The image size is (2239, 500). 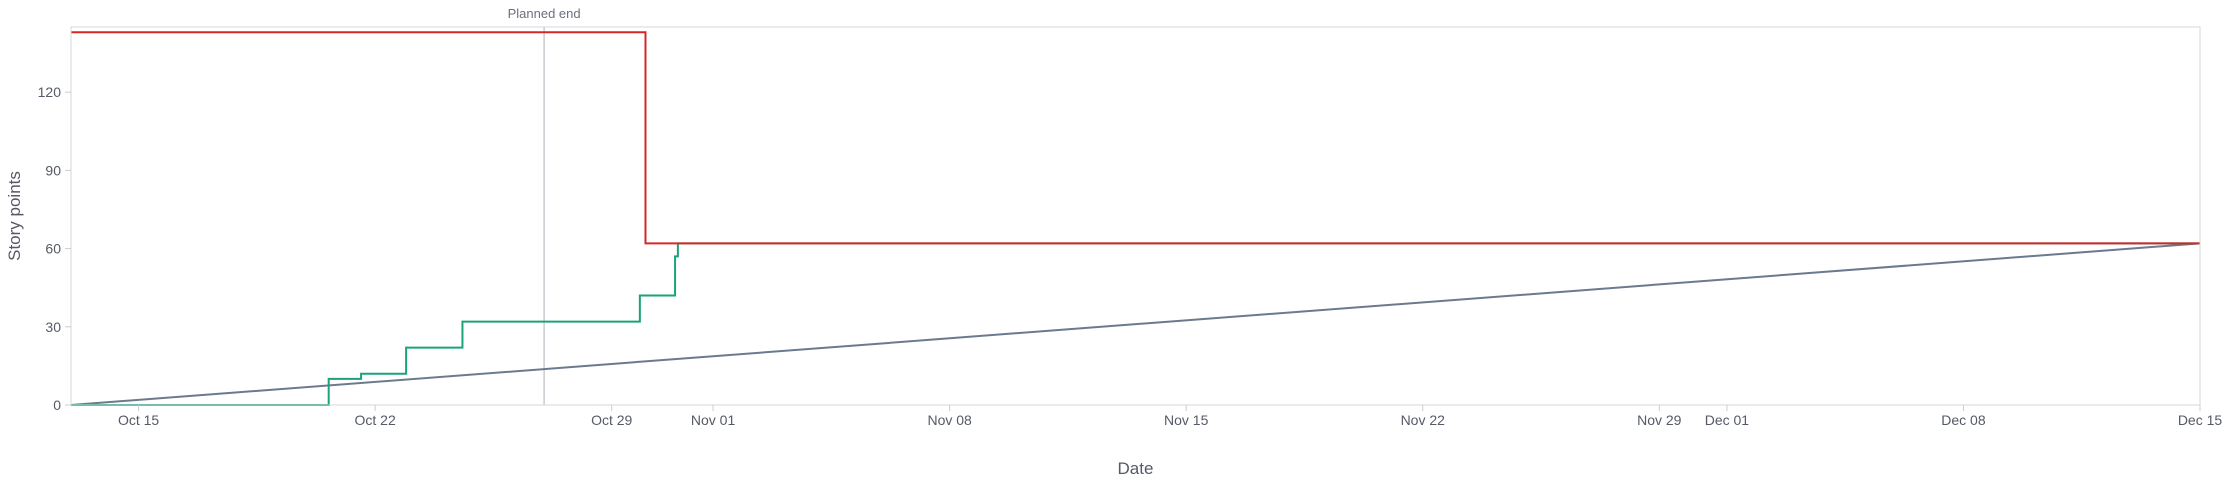 I want to click on y-axis-title: Story points, so click(x=14, y=216).